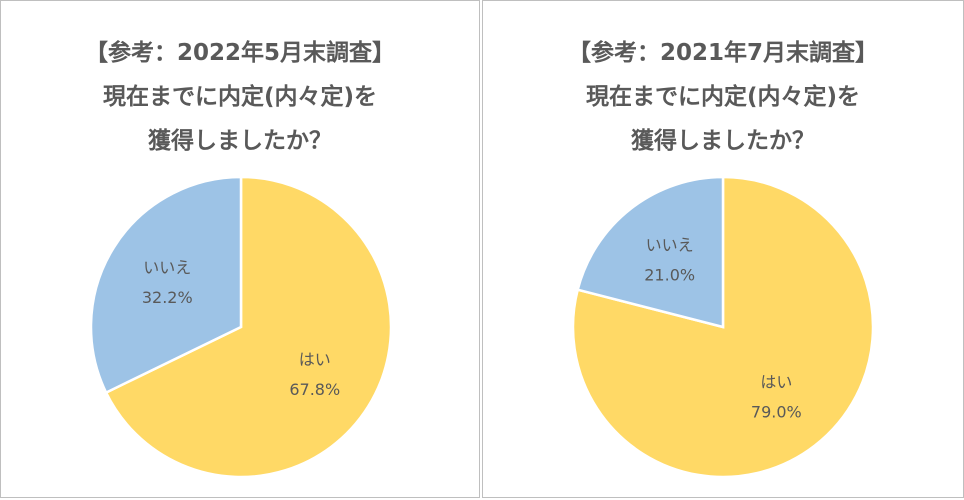  What do you see at coordinates (167, 297) in the screenshot?
I see `slice-value-label: 32.2%` at bounding box center [167, 297].